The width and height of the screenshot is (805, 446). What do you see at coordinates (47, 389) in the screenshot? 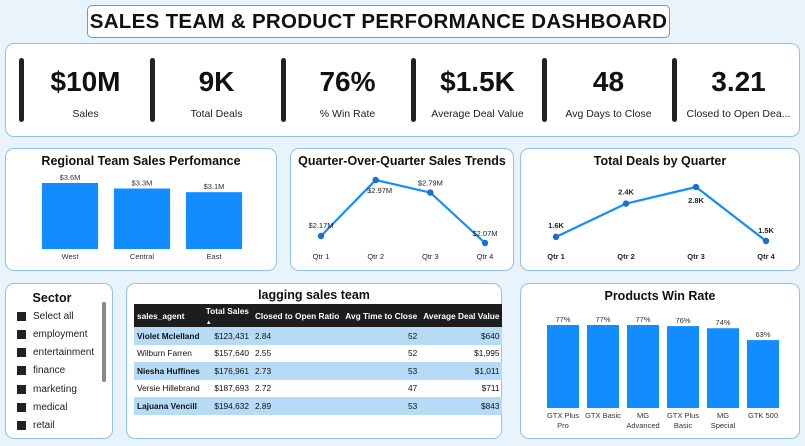
I see `sector-option-marketing: marketing` at bounding box center [47, 389].